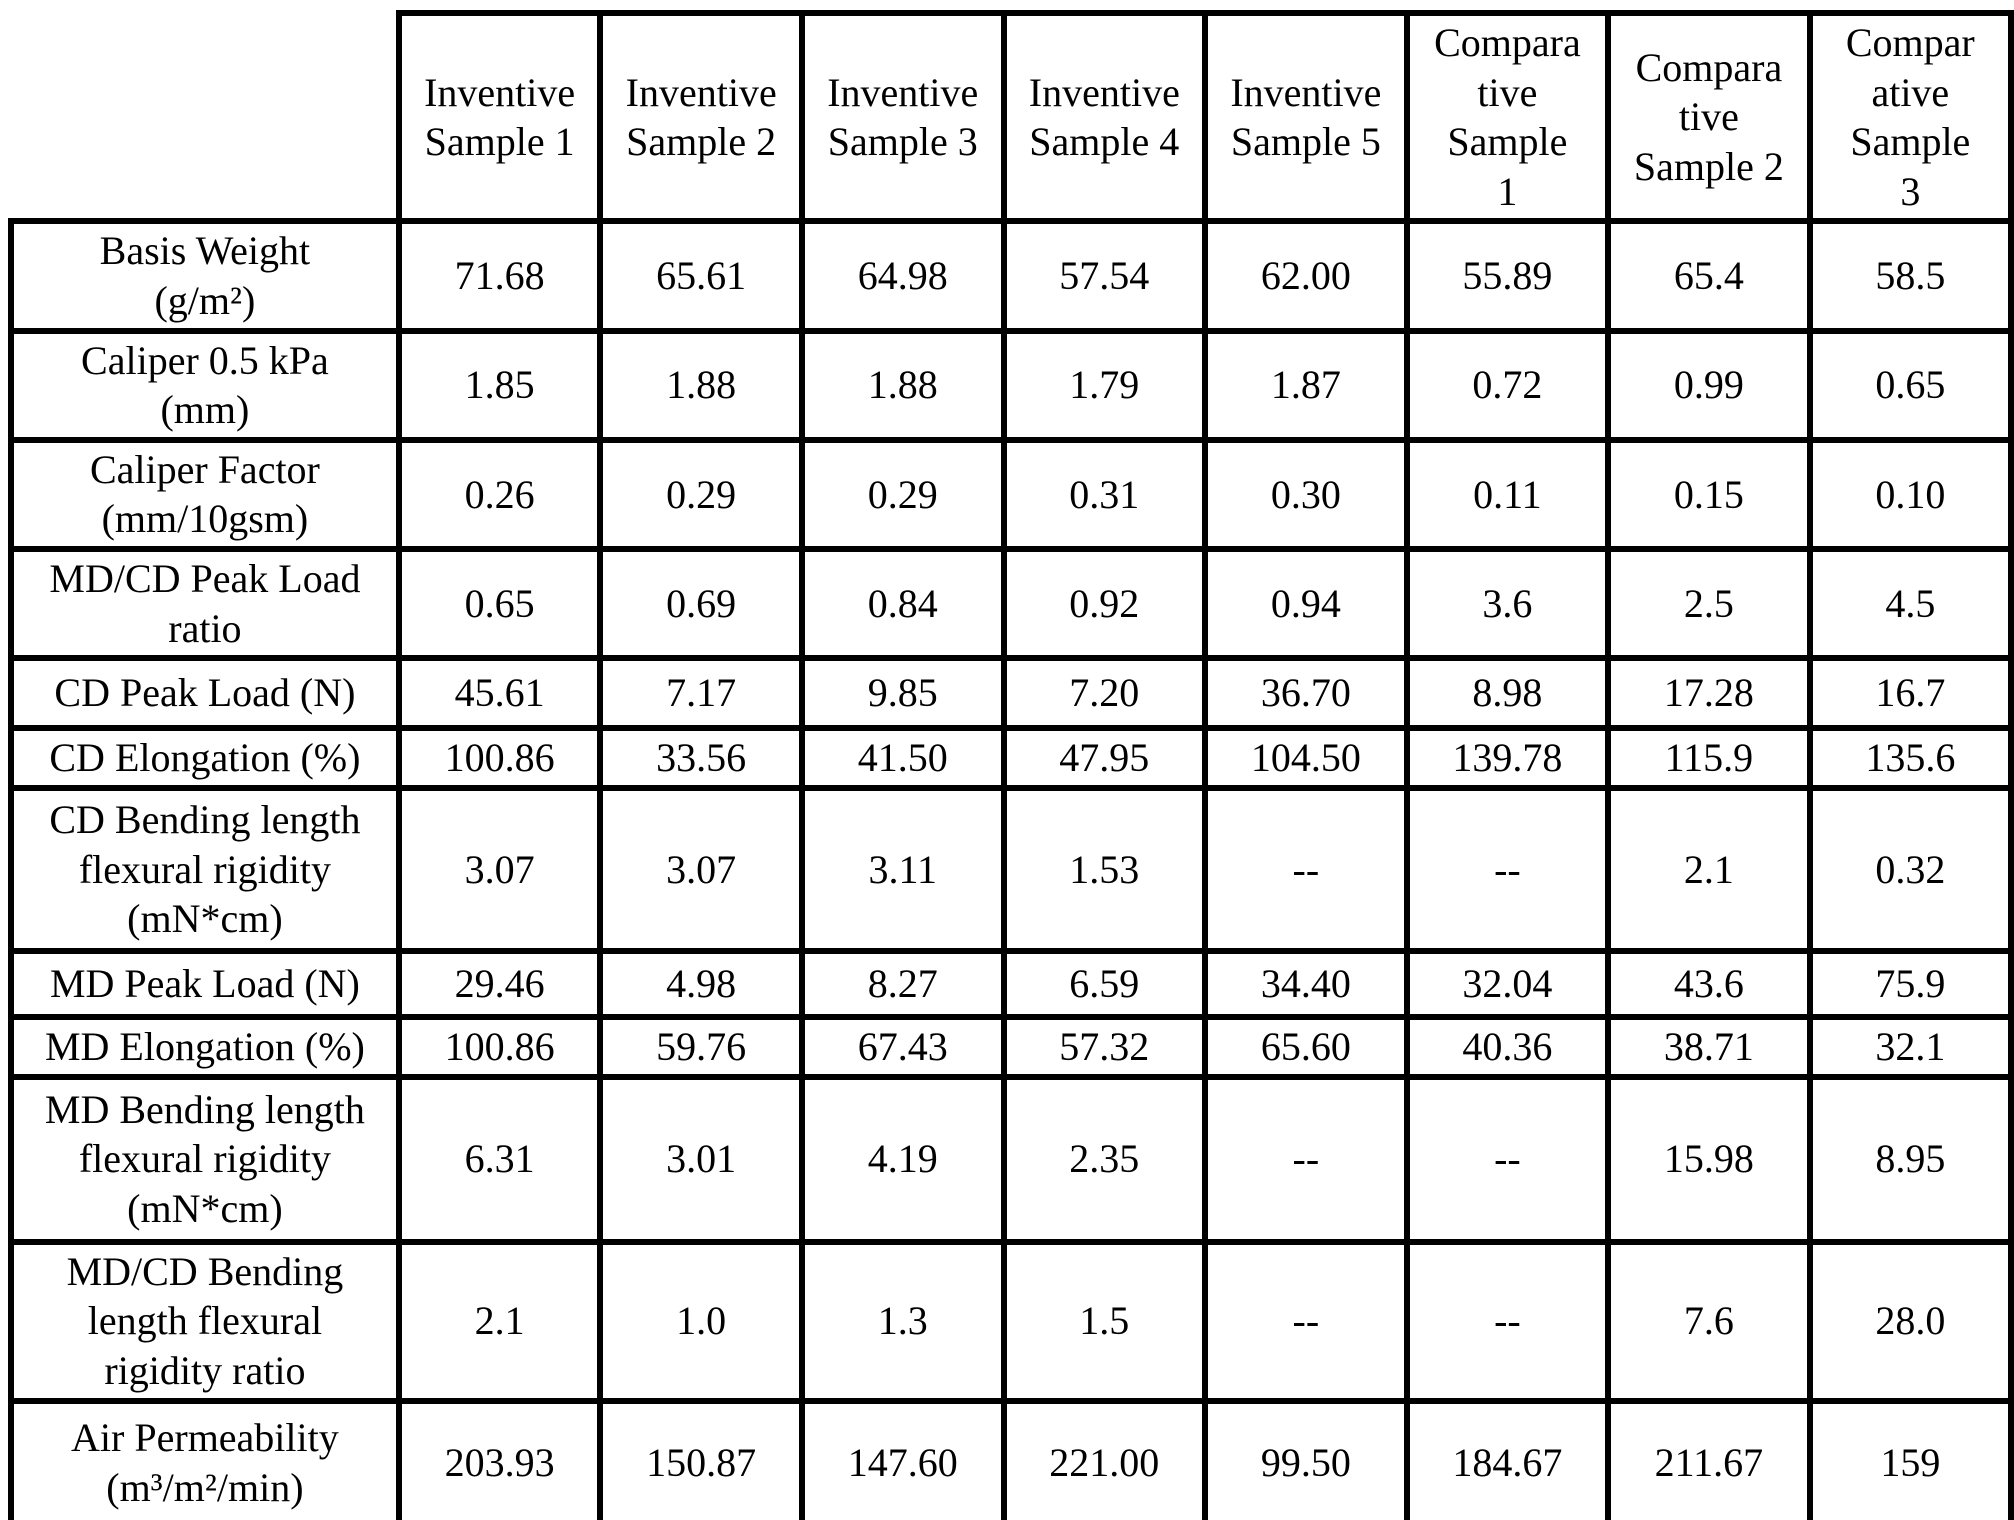 The height and width of the screenshot is (1520, 2014). What do you see at coordinates (1507, 693) in the screenshot?
I see `table-cell: 8.98` at bounding box center [1507, 693].